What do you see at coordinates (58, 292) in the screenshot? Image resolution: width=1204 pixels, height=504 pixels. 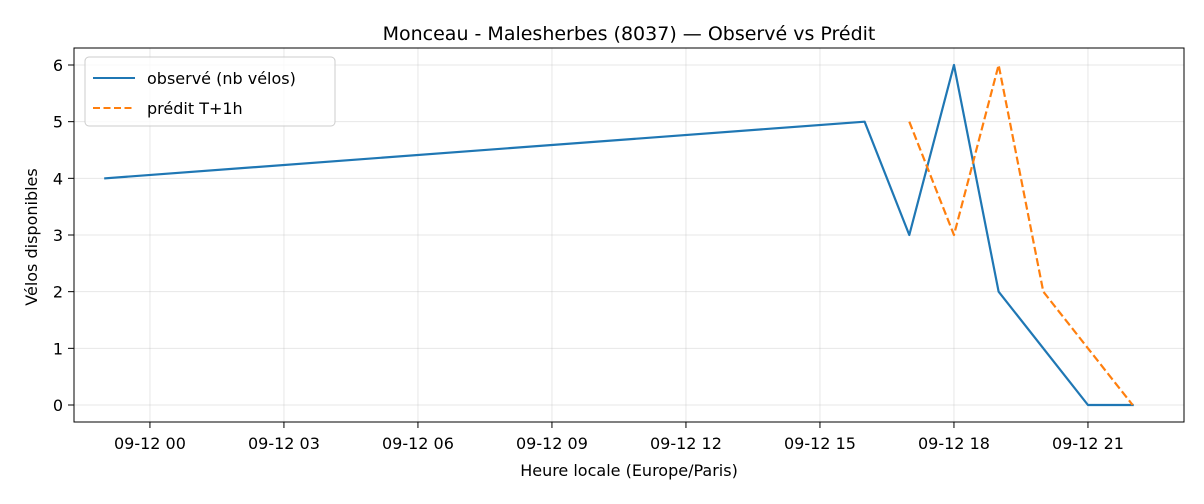 I see `y-tick-label: 2` at bounding box center [58, 292].